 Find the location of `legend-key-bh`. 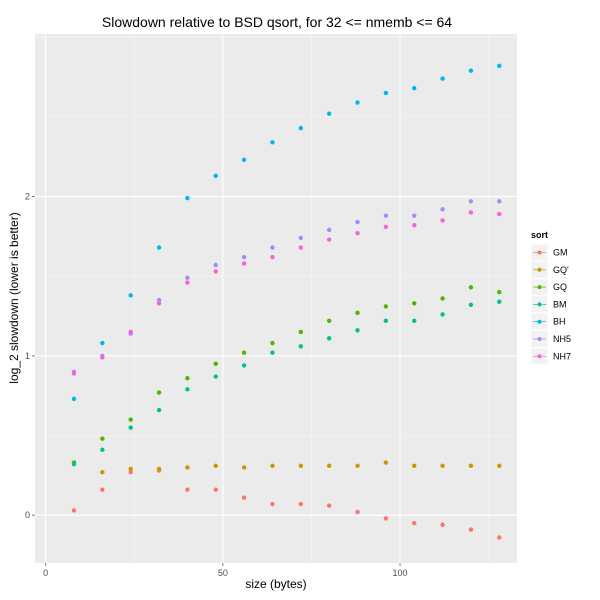

legend-key-bh is located at coordinates (539, 321).